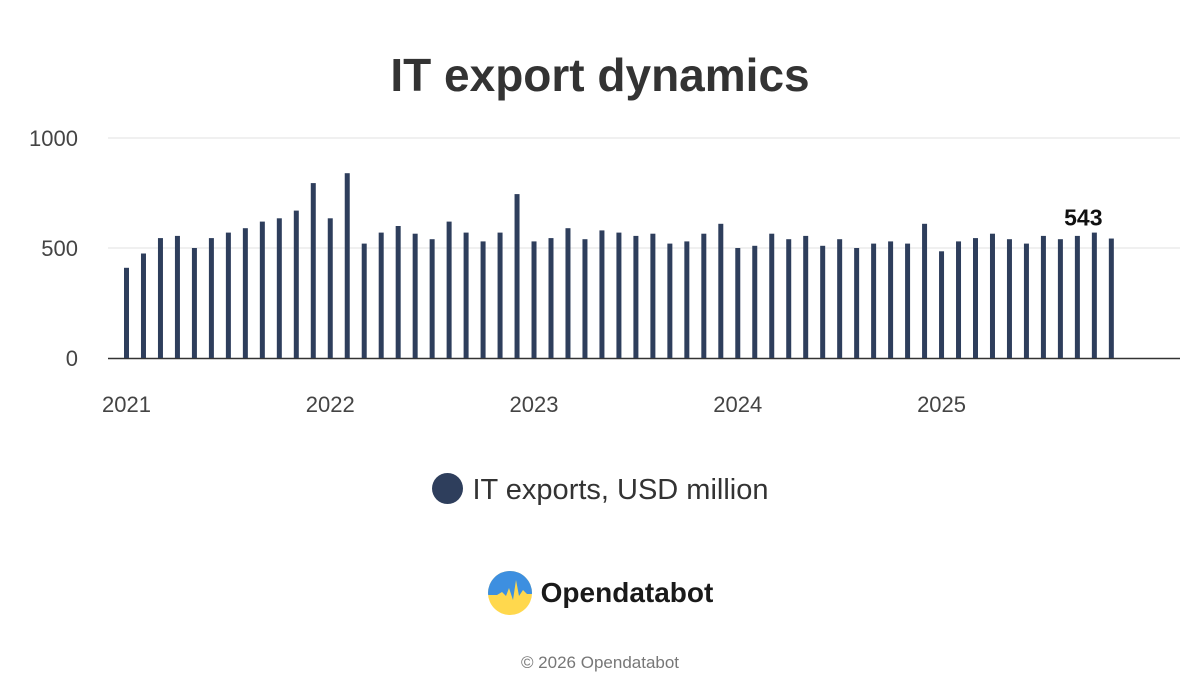 The image size is (1200, 700). I want to click on copyright-footer: © 2026 Opendatabot, so click(600, 662).